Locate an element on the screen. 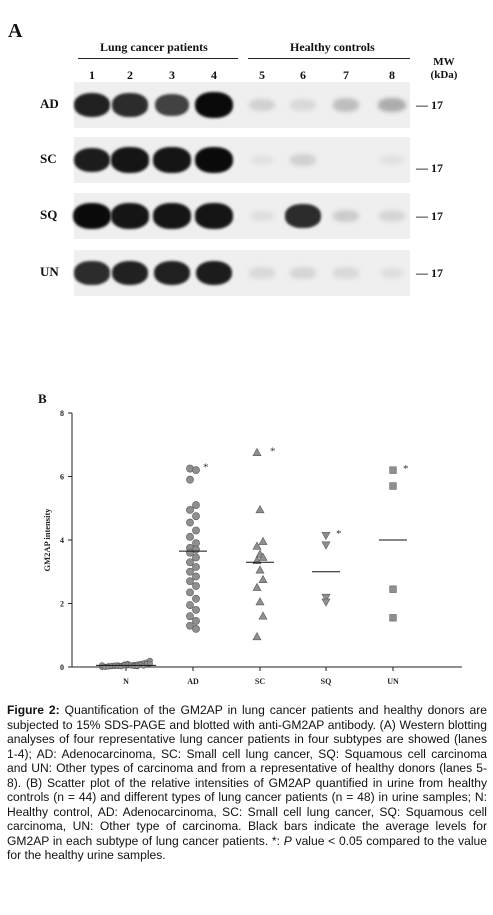  lung-cancer-group-label: Lung cancer patients is located at coordinates (154, 47).